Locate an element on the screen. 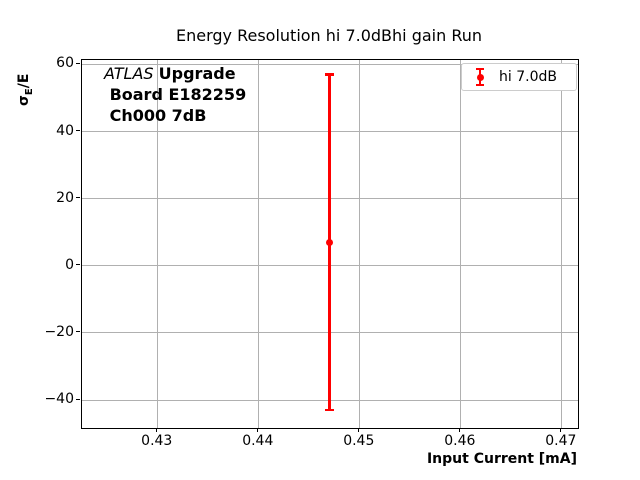 The width and height of the screenshot is (640, 480). annotation-line-3: Ch000 7dB is located at coordinates (155, 115).